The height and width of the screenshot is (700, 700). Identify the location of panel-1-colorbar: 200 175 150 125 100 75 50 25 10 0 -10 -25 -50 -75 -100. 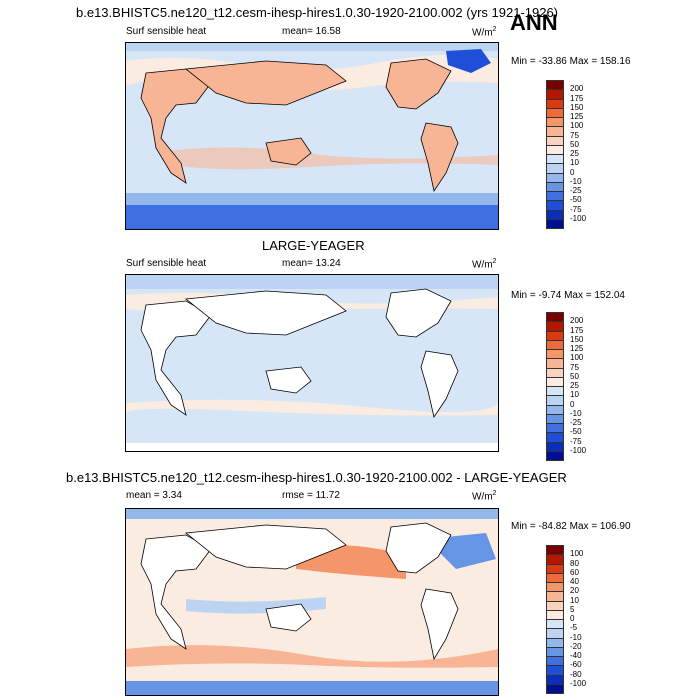
(566, 154).